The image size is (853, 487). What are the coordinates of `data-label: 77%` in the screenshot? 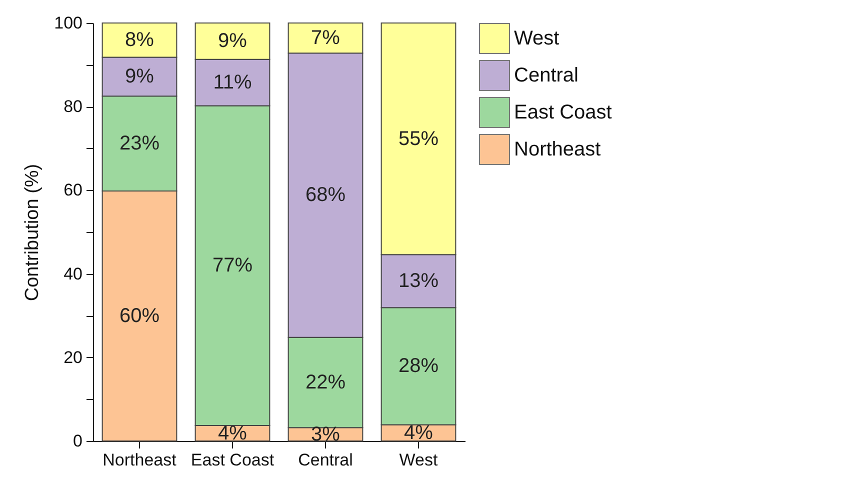 It's located at (232, 265).